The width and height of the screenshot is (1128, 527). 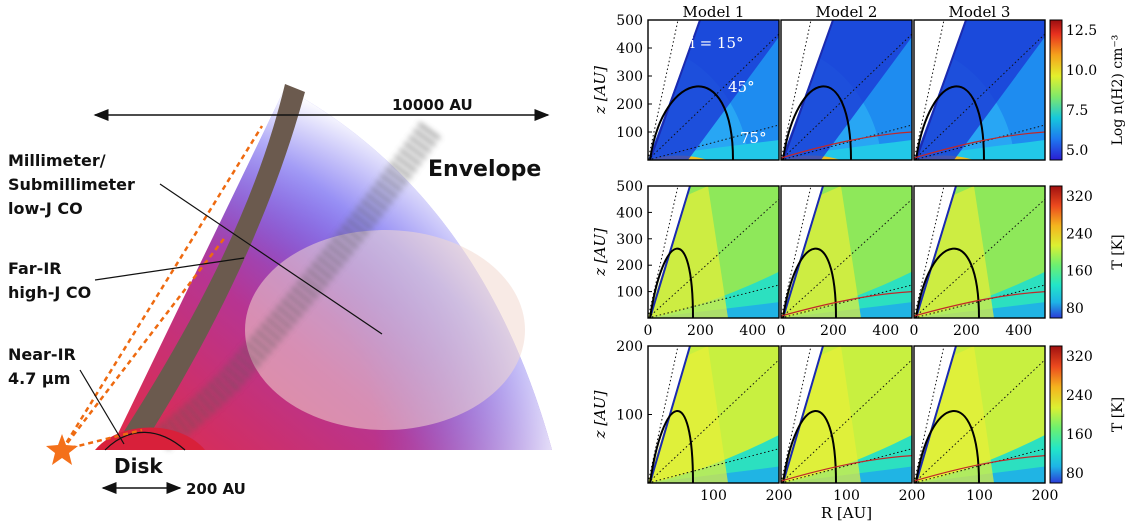 I want to click on fir-label-line1: Far-IR, so click(x=35, y=268).